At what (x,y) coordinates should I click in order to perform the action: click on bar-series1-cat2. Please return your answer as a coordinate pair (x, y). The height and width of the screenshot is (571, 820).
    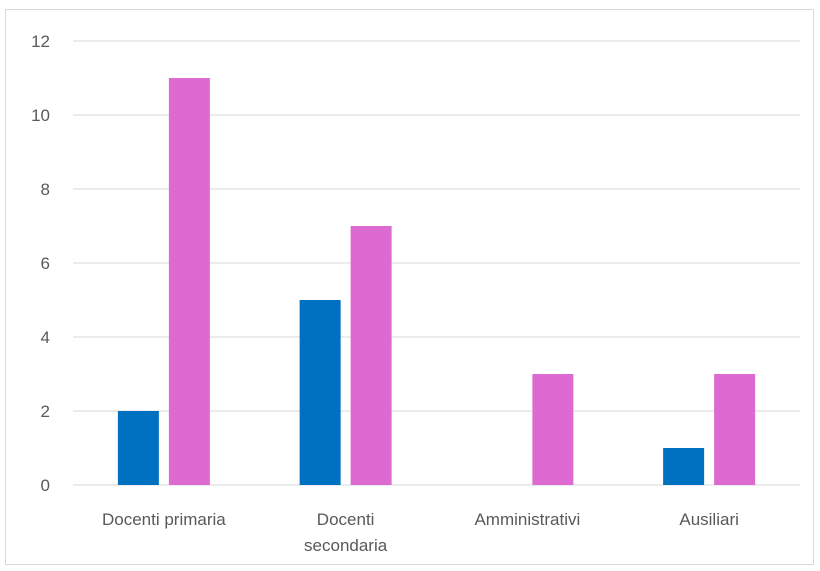
    Looking at the image, I should click on (320, 392).